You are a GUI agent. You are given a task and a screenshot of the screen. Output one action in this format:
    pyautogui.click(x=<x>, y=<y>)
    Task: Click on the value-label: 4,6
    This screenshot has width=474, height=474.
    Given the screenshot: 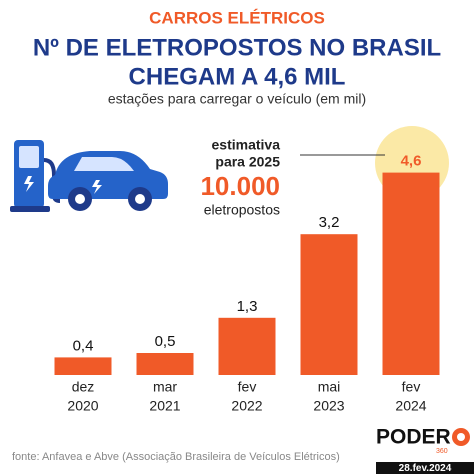 What is the action you would take?
    pyautogui.click(x=411, y=161)
    